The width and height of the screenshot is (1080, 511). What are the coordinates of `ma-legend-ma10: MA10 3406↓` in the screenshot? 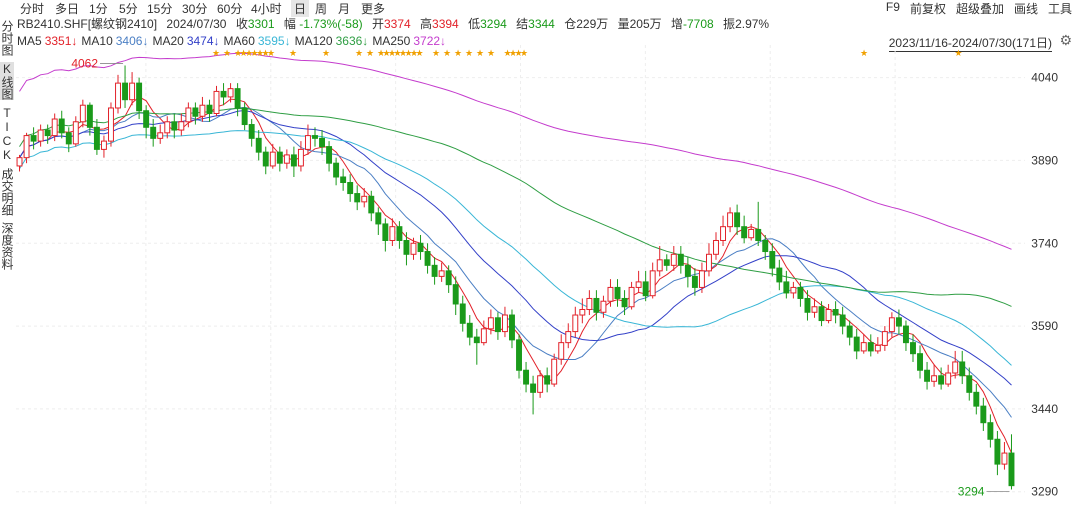 It's located at (115, 41).